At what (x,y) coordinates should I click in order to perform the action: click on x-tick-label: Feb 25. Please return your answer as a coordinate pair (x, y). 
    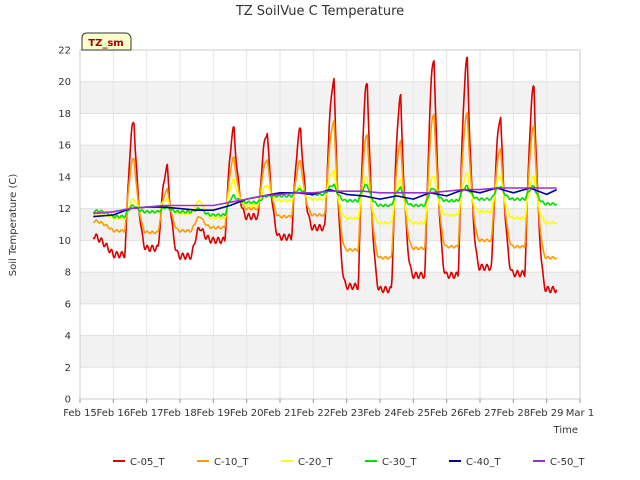
    Looking at the image, I should click on (414, 413).